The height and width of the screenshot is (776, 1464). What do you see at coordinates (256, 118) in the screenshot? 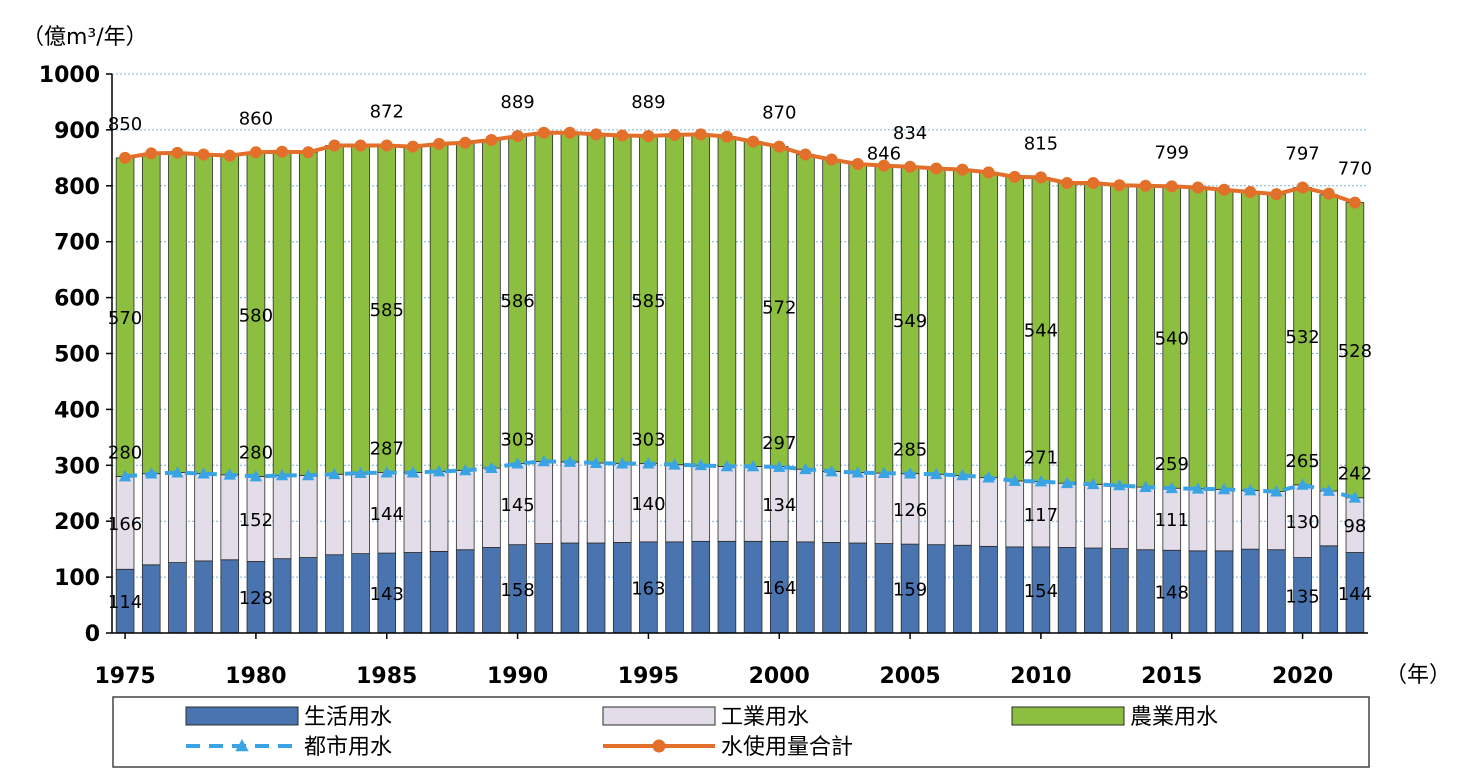
I see `total-value-label: 860` at bounding box center [256, 118].